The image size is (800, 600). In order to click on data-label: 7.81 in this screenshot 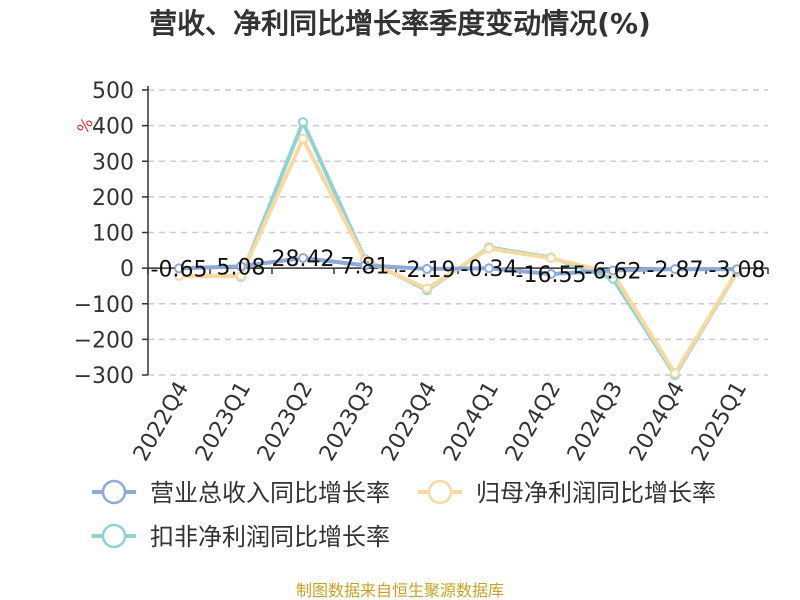, I will do `click(365, 266)`.